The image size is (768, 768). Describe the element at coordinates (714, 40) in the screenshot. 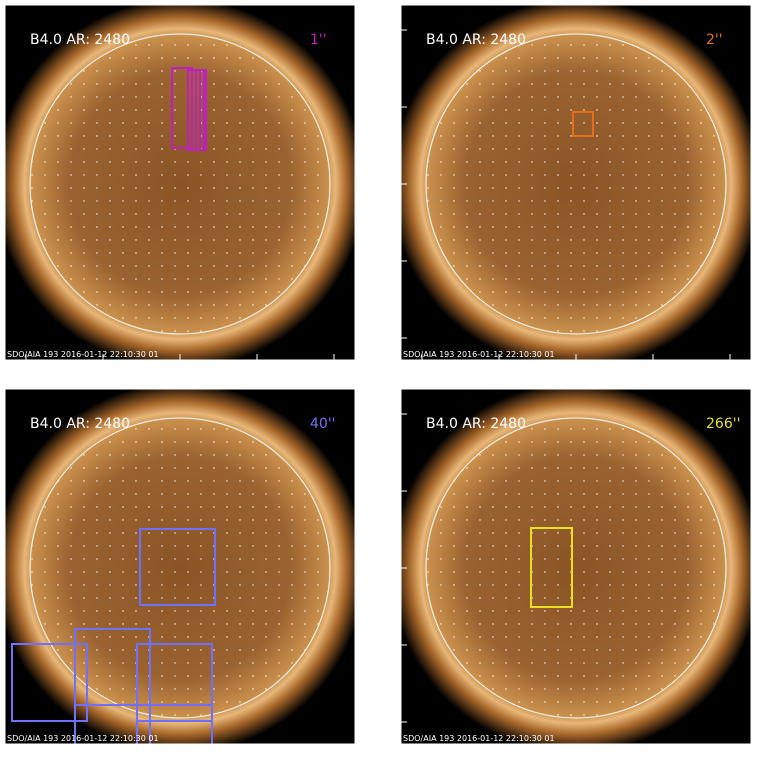

I see `scale-label: 2''` at that location.